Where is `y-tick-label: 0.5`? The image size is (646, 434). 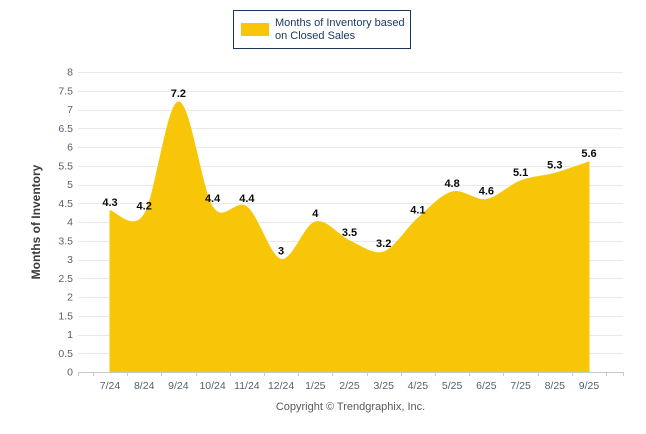 y-tick-label: 0.5 is located at coordinates (65, 354).